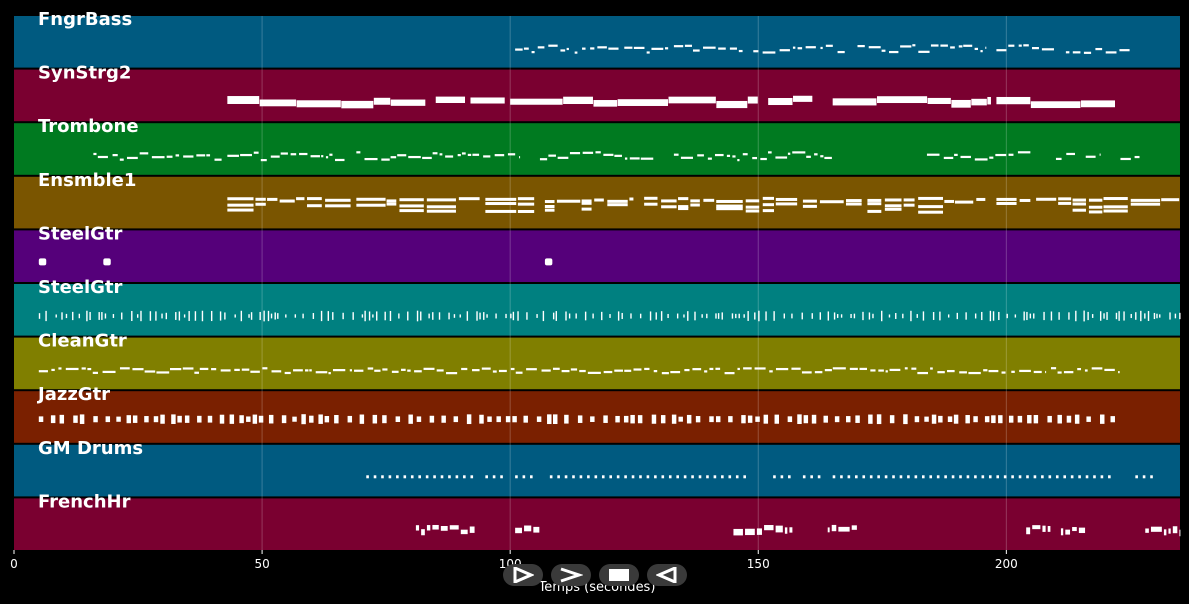 The height and width of the screenshot is (604, 1189). Describe the element at coordinates (667, 575) in the screenshot. I see `rewind-button` at that location.